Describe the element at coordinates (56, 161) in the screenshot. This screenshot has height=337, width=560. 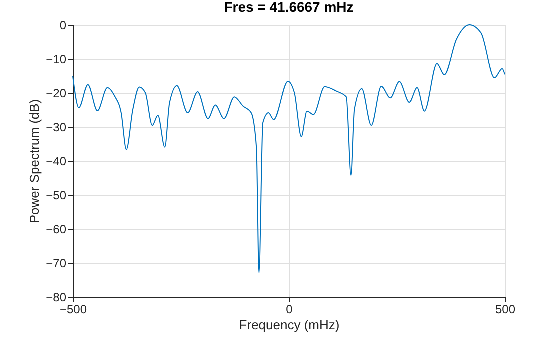
I see `y-tick-label: −40` at that location.